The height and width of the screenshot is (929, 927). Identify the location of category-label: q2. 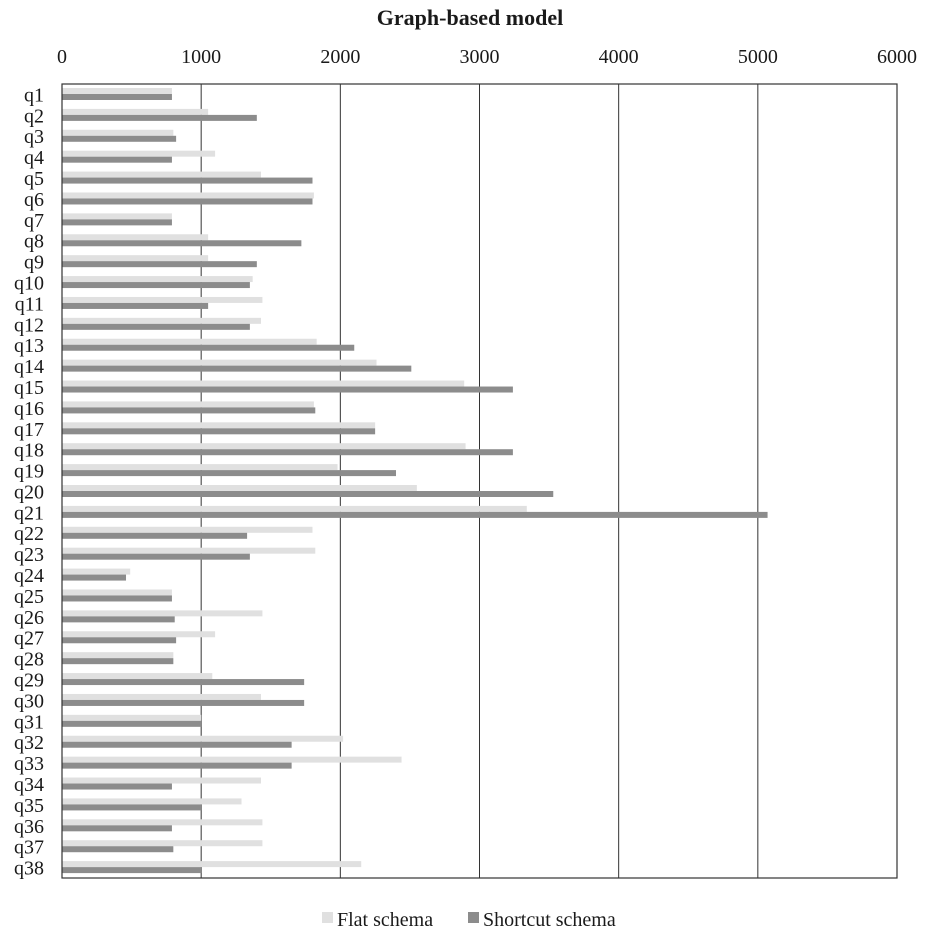
(34, 116).